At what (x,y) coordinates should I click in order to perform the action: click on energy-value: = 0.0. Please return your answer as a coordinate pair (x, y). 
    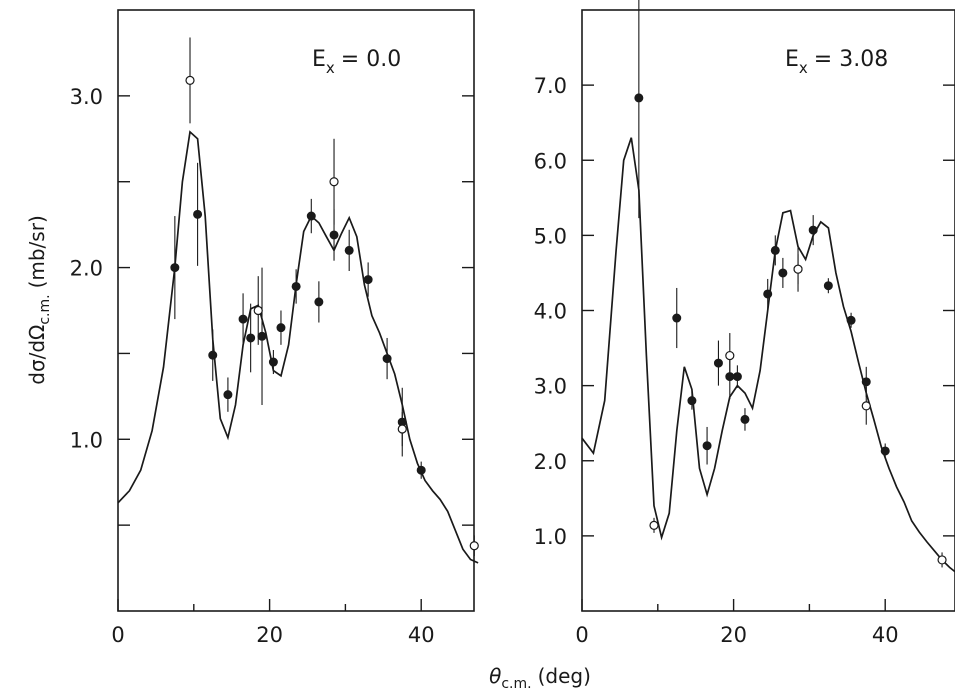
    Looking at the image, I should click on (371, 59).